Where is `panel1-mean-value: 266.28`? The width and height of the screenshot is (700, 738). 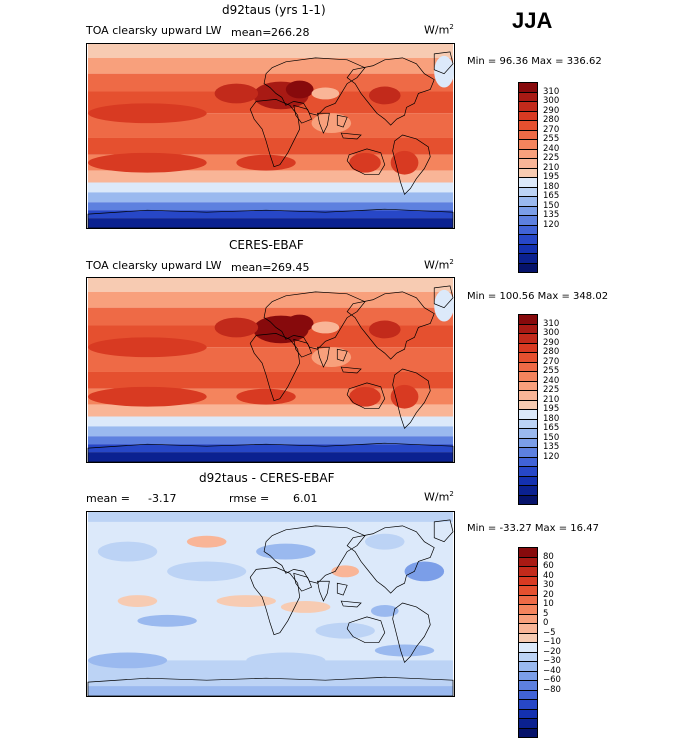
panel1-mean-value: 266.28 is located at coordinates (290, 32).